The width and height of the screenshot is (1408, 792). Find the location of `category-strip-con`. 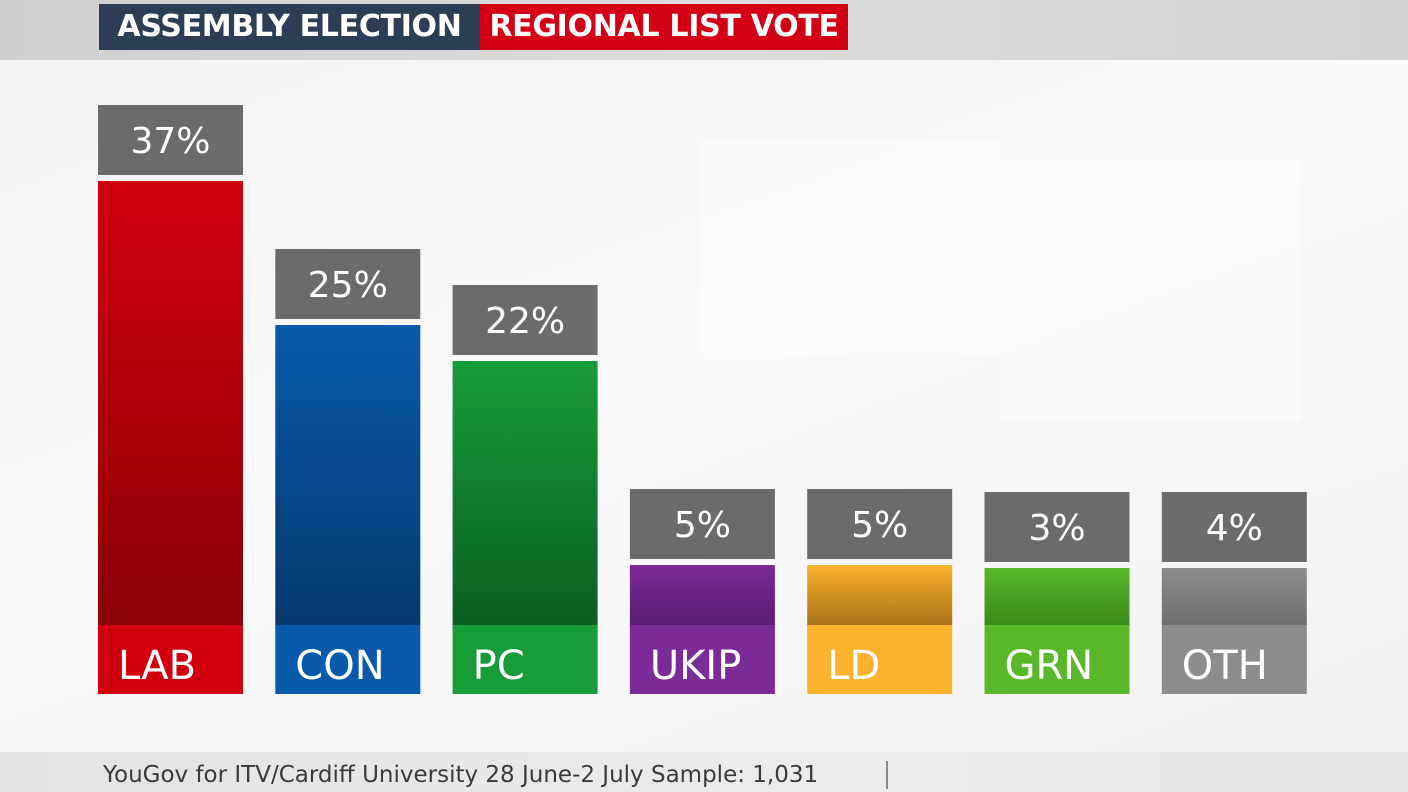

category-strip-con is located at coordinates (348, 659).